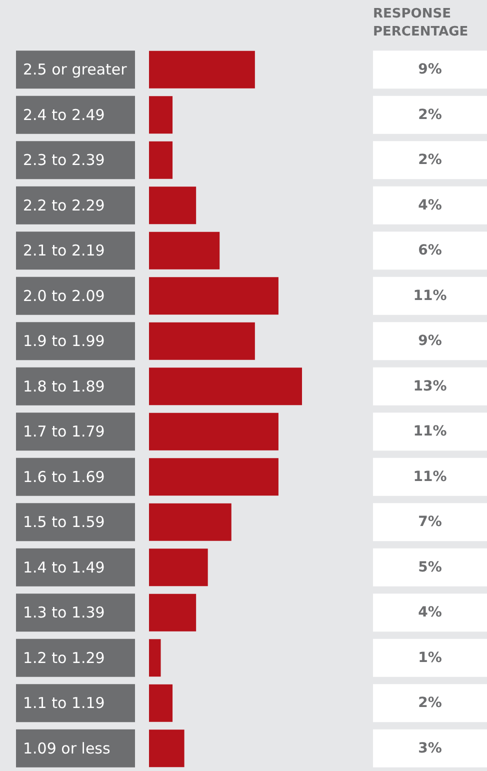 This screenshot has height=771, width=487. Describe the element at coordinates (64, 341) in the screenshot. I see `y-tick-label: 1.9 to 1.99` at that location.